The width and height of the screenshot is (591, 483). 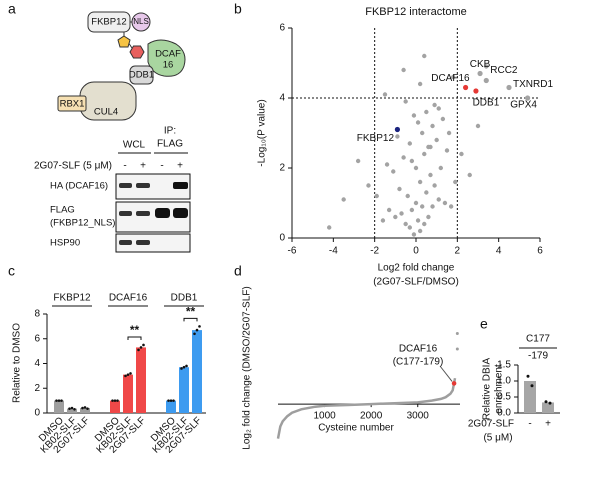 What do you see at coordinates (170, 131) in the screenshot?
I see `ip-label: IP:` at bounding box center [170, 131].